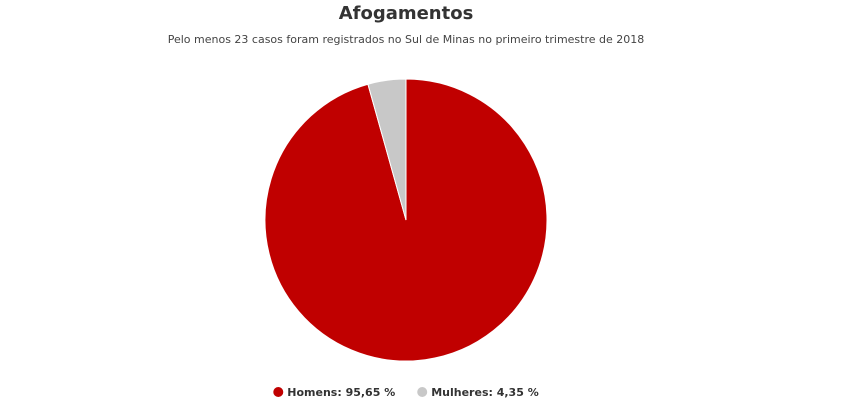 Image resolution: width=850 pixels, height=410 pixels. Describe the element at coordinates (485, 392) in the screenshot. I see `legend-label: Mulheres: 4,35 %` at that location.